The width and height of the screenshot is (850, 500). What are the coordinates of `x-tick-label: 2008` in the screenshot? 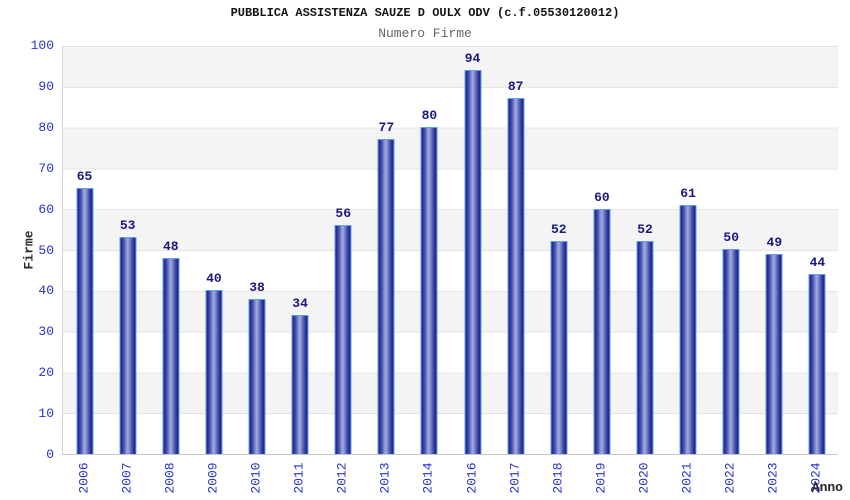 It's located at (170, 478).